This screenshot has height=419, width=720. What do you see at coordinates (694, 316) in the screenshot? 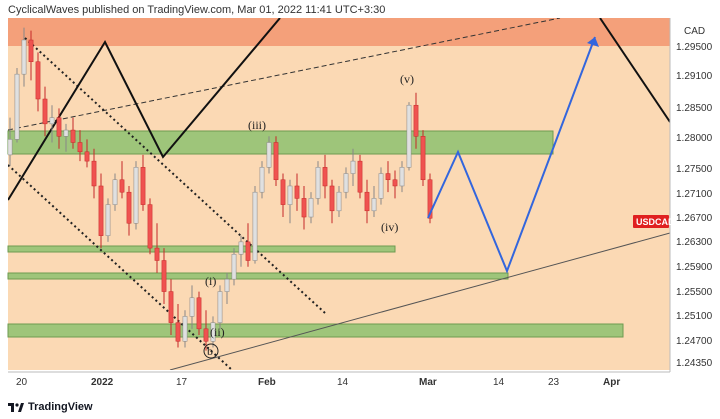
I see `y-tick: 1.25100` at bounding box center [694, 316].